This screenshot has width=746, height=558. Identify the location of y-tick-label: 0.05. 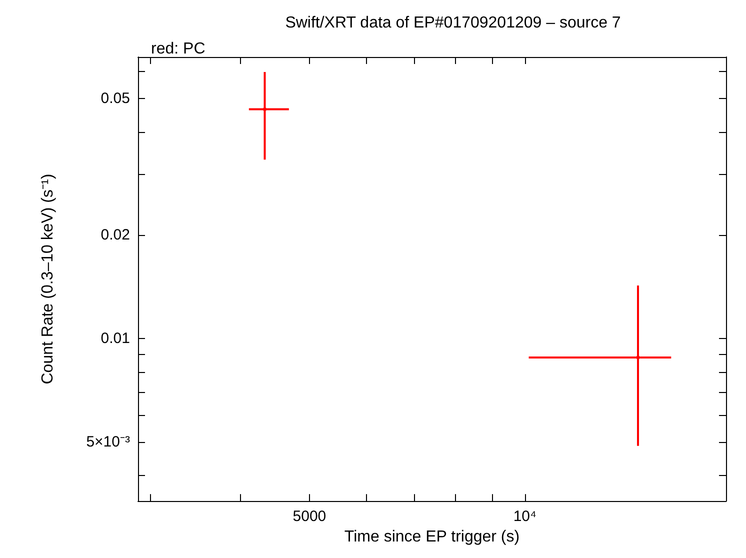
(115, 98).